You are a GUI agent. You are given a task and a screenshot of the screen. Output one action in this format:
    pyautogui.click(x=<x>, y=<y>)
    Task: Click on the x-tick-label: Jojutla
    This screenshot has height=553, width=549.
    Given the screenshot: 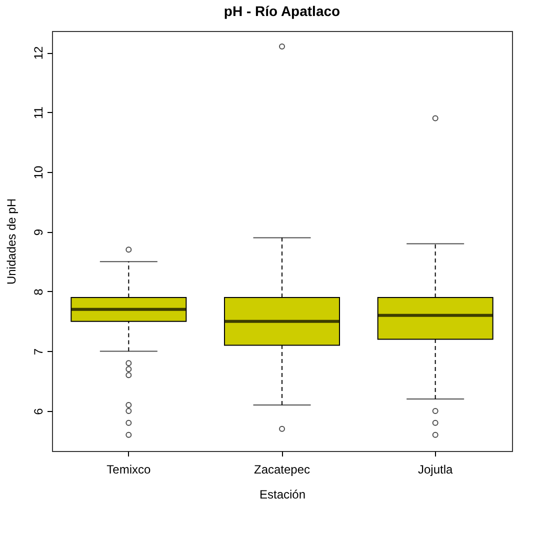 What is the action you would take?
    pyautogui.click(x=436, y=469)
    